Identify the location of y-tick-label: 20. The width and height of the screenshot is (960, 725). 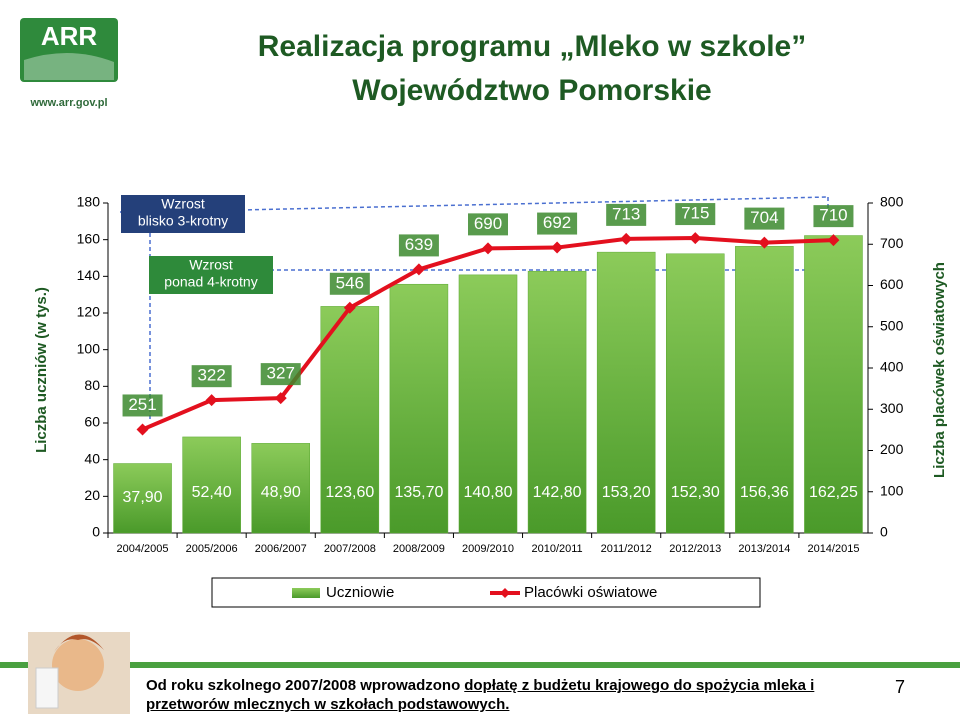
(92, 495).